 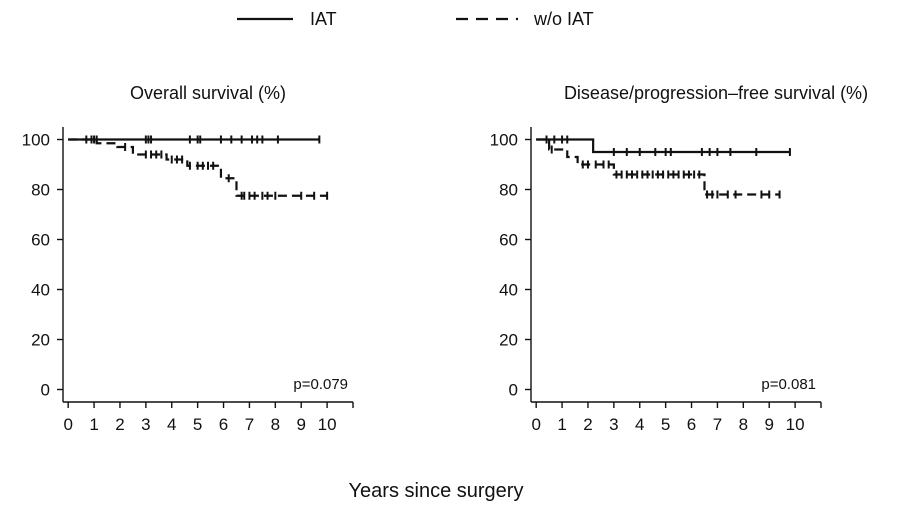 What do you see at coordinates (415, 19) in the screenshot?
I see `legend: IAT w/o IAT` at bounding box center [415, 19].